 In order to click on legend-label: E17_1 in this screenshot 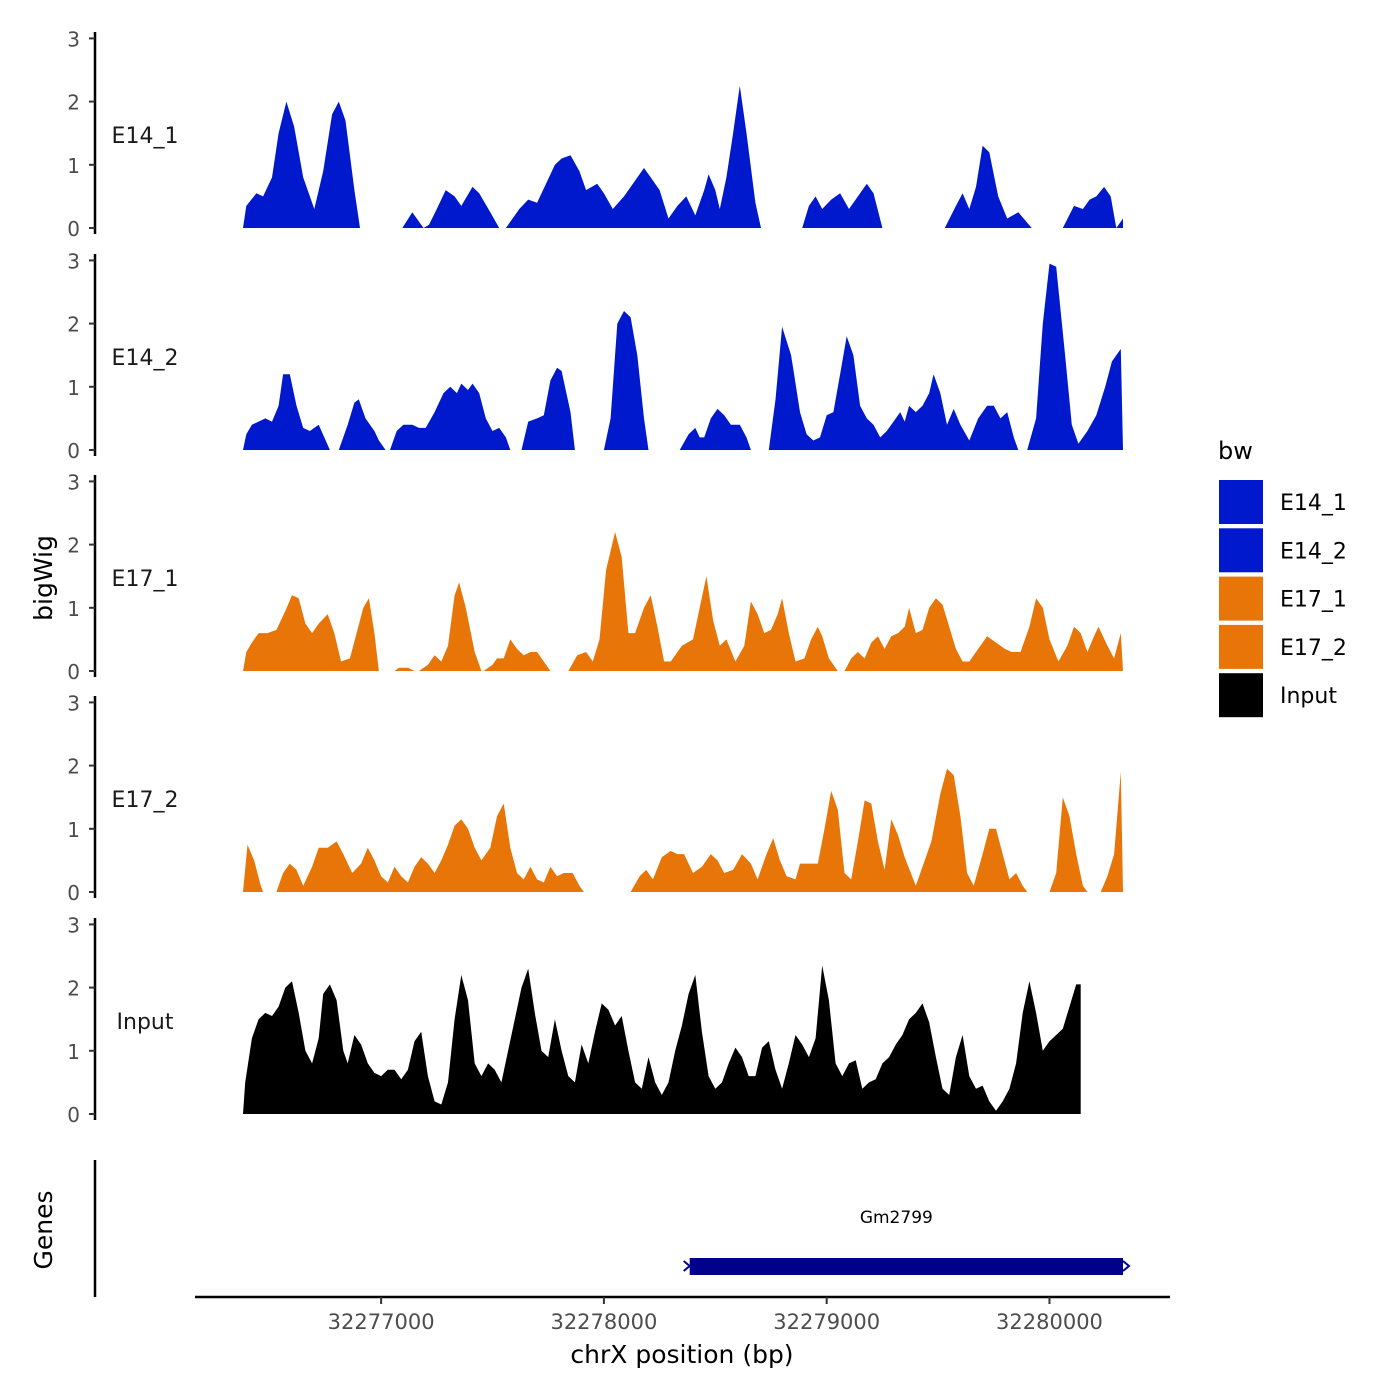, I will do `click(1313, 600)`.